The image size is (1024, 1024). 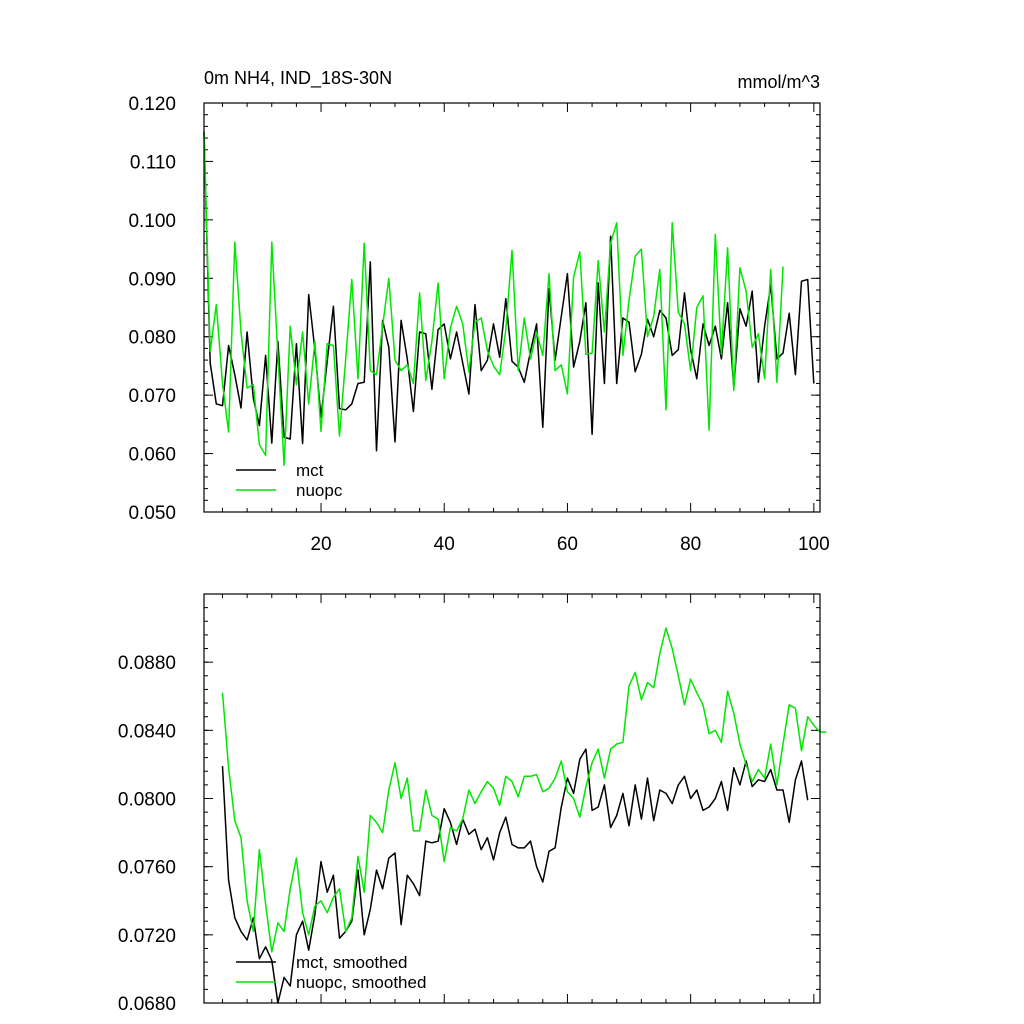 What do you see at coordinates (152, 338) in the screenshot?
I see `top-y-tick-label: 0.080` at bounding box center [152, 338].